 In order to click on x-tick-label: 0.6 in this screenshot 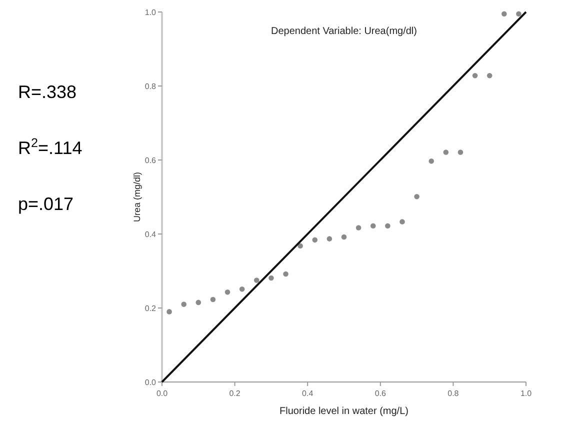, I will do `click(380, 393)`.